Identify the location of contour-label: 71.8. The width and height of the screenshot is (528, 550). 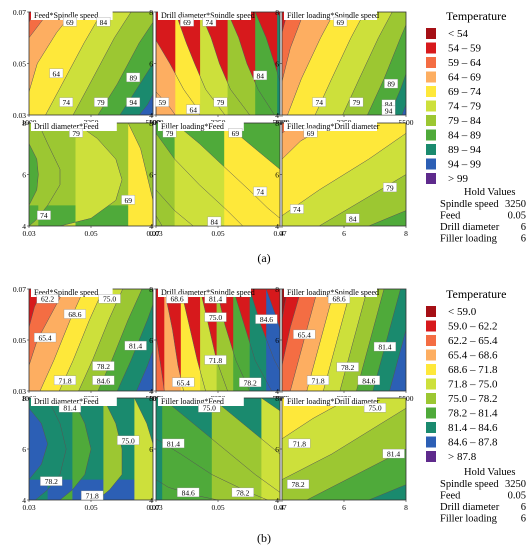
(64, 380).